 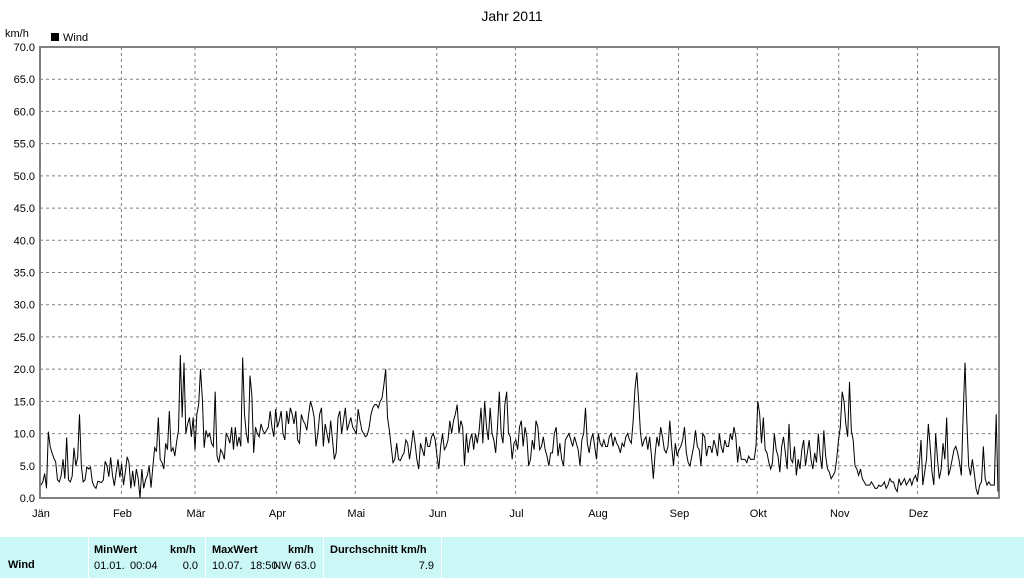 What do you see at coordinates (196, 514) in the screenshot?
I see `x-tick-label: Mär` at bounding box center [196, 514].